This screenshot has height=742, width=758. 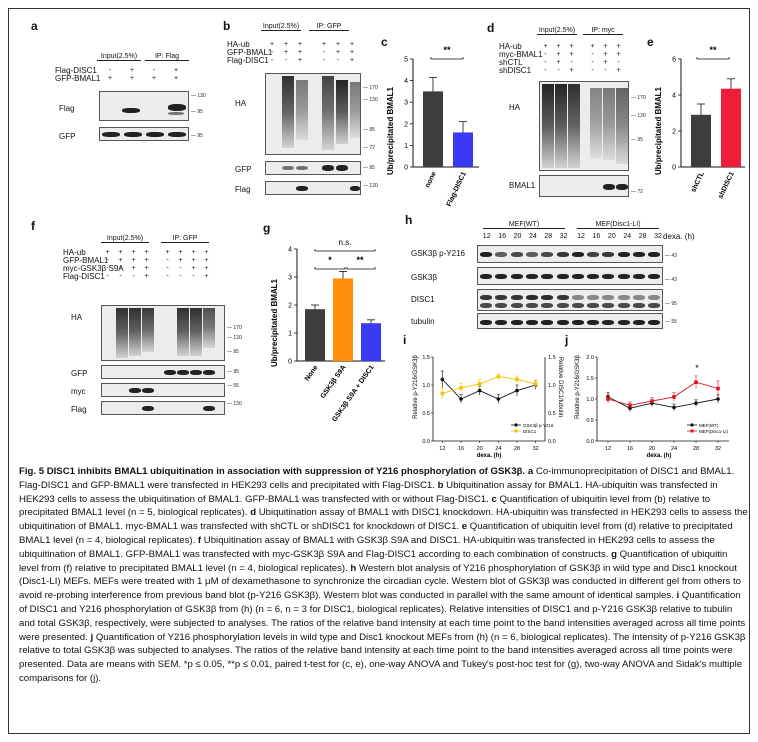 What do you see at coordinates (511, 62) in the screenshot?
I see `row-label: shCTL` at bounding box center [511, 62].